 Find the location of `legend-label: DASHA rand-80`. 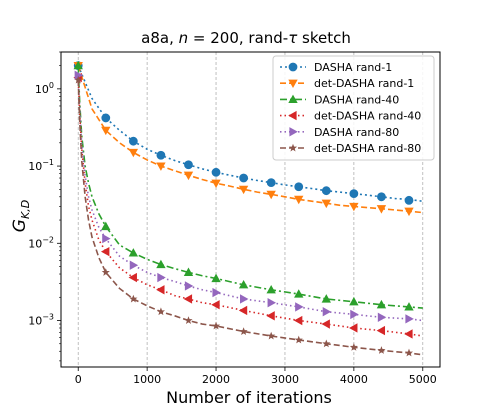

legend-label: DASHA rand-80 is located at coordinates (356, 132).